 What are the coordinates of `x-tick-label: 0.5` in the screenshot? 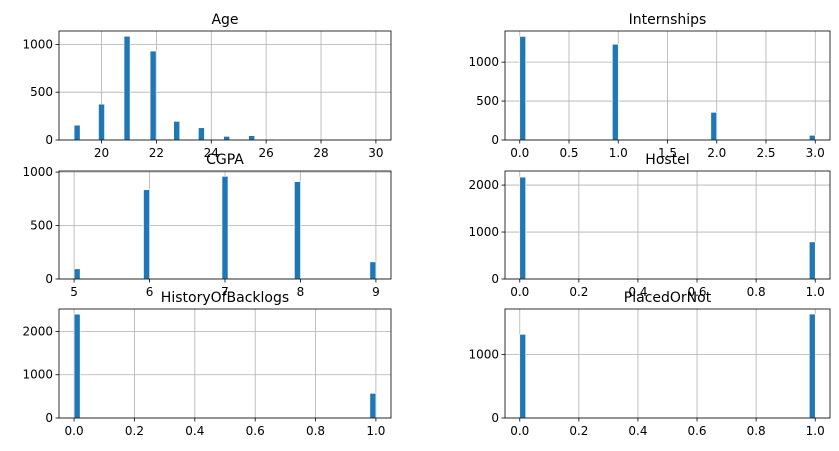 It's located at (568, 153).